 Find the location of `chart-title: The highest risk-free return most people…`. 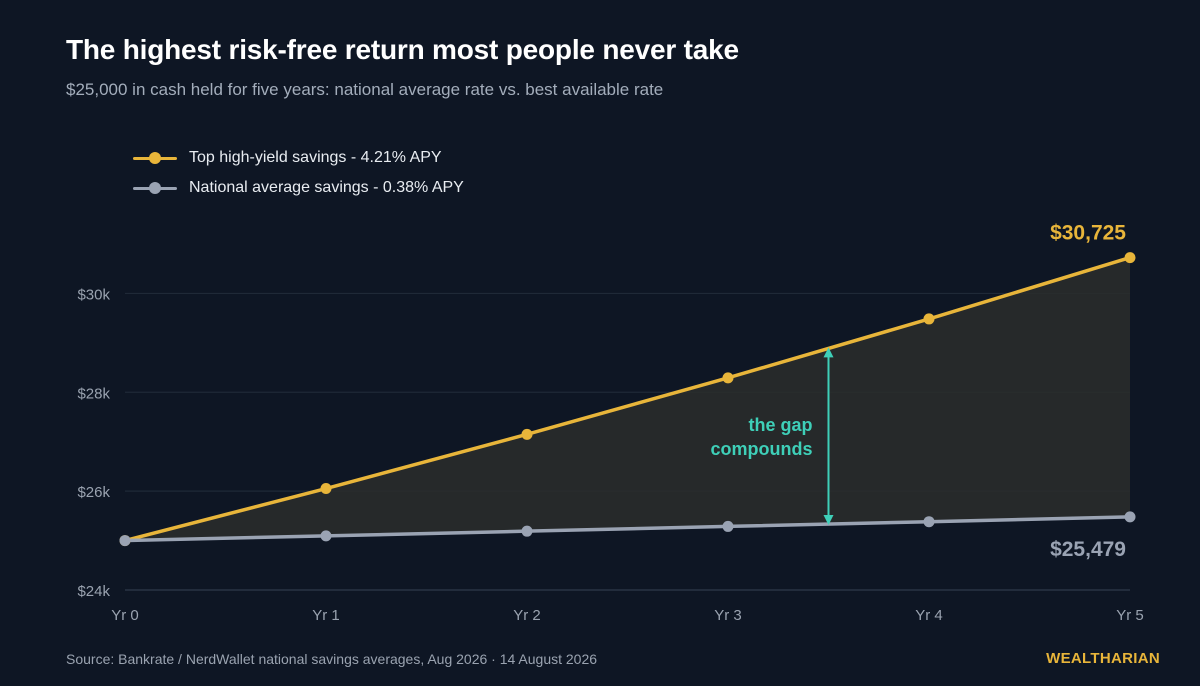

chart-title: The highest risk-free return most people… is located at coordinates (402, 49).